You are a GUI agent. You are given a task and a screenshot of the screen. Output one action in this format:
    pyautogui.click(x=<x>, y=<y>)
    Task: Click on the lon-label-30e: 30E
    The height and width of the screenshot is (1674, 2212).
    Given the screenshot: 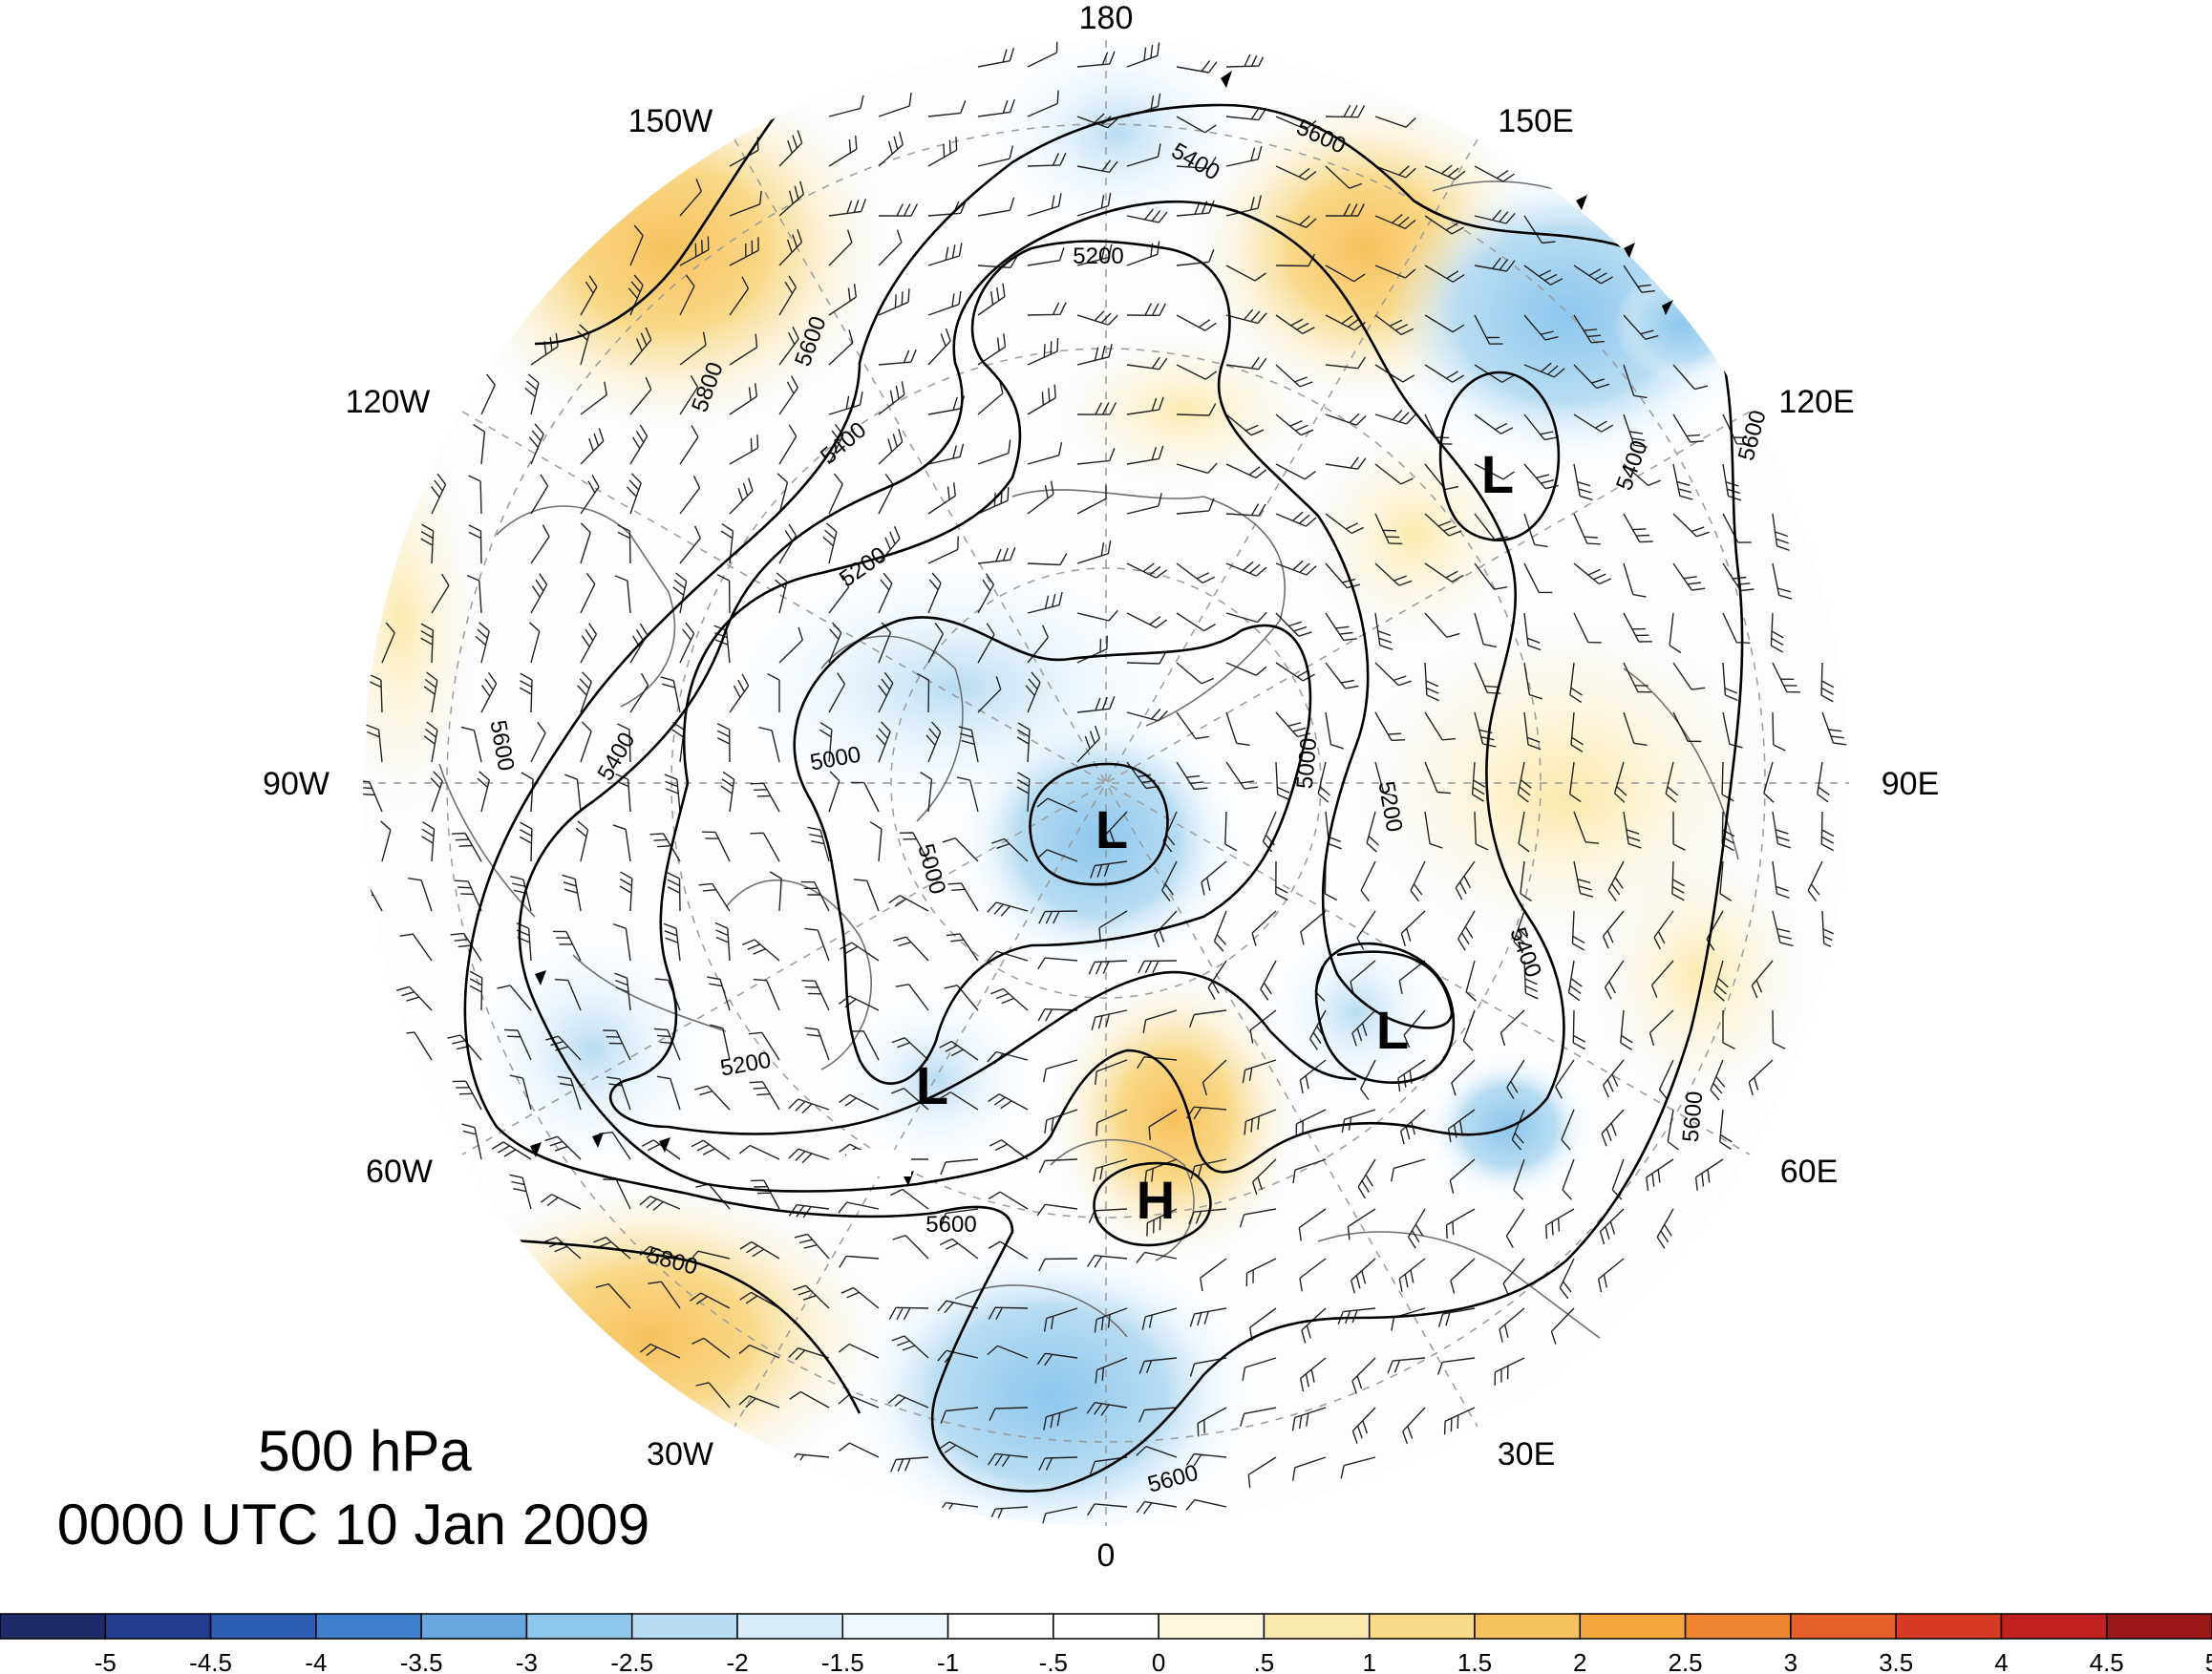 What is the action you would take?
    pyautogui.click(x=1527, y=1454)
    